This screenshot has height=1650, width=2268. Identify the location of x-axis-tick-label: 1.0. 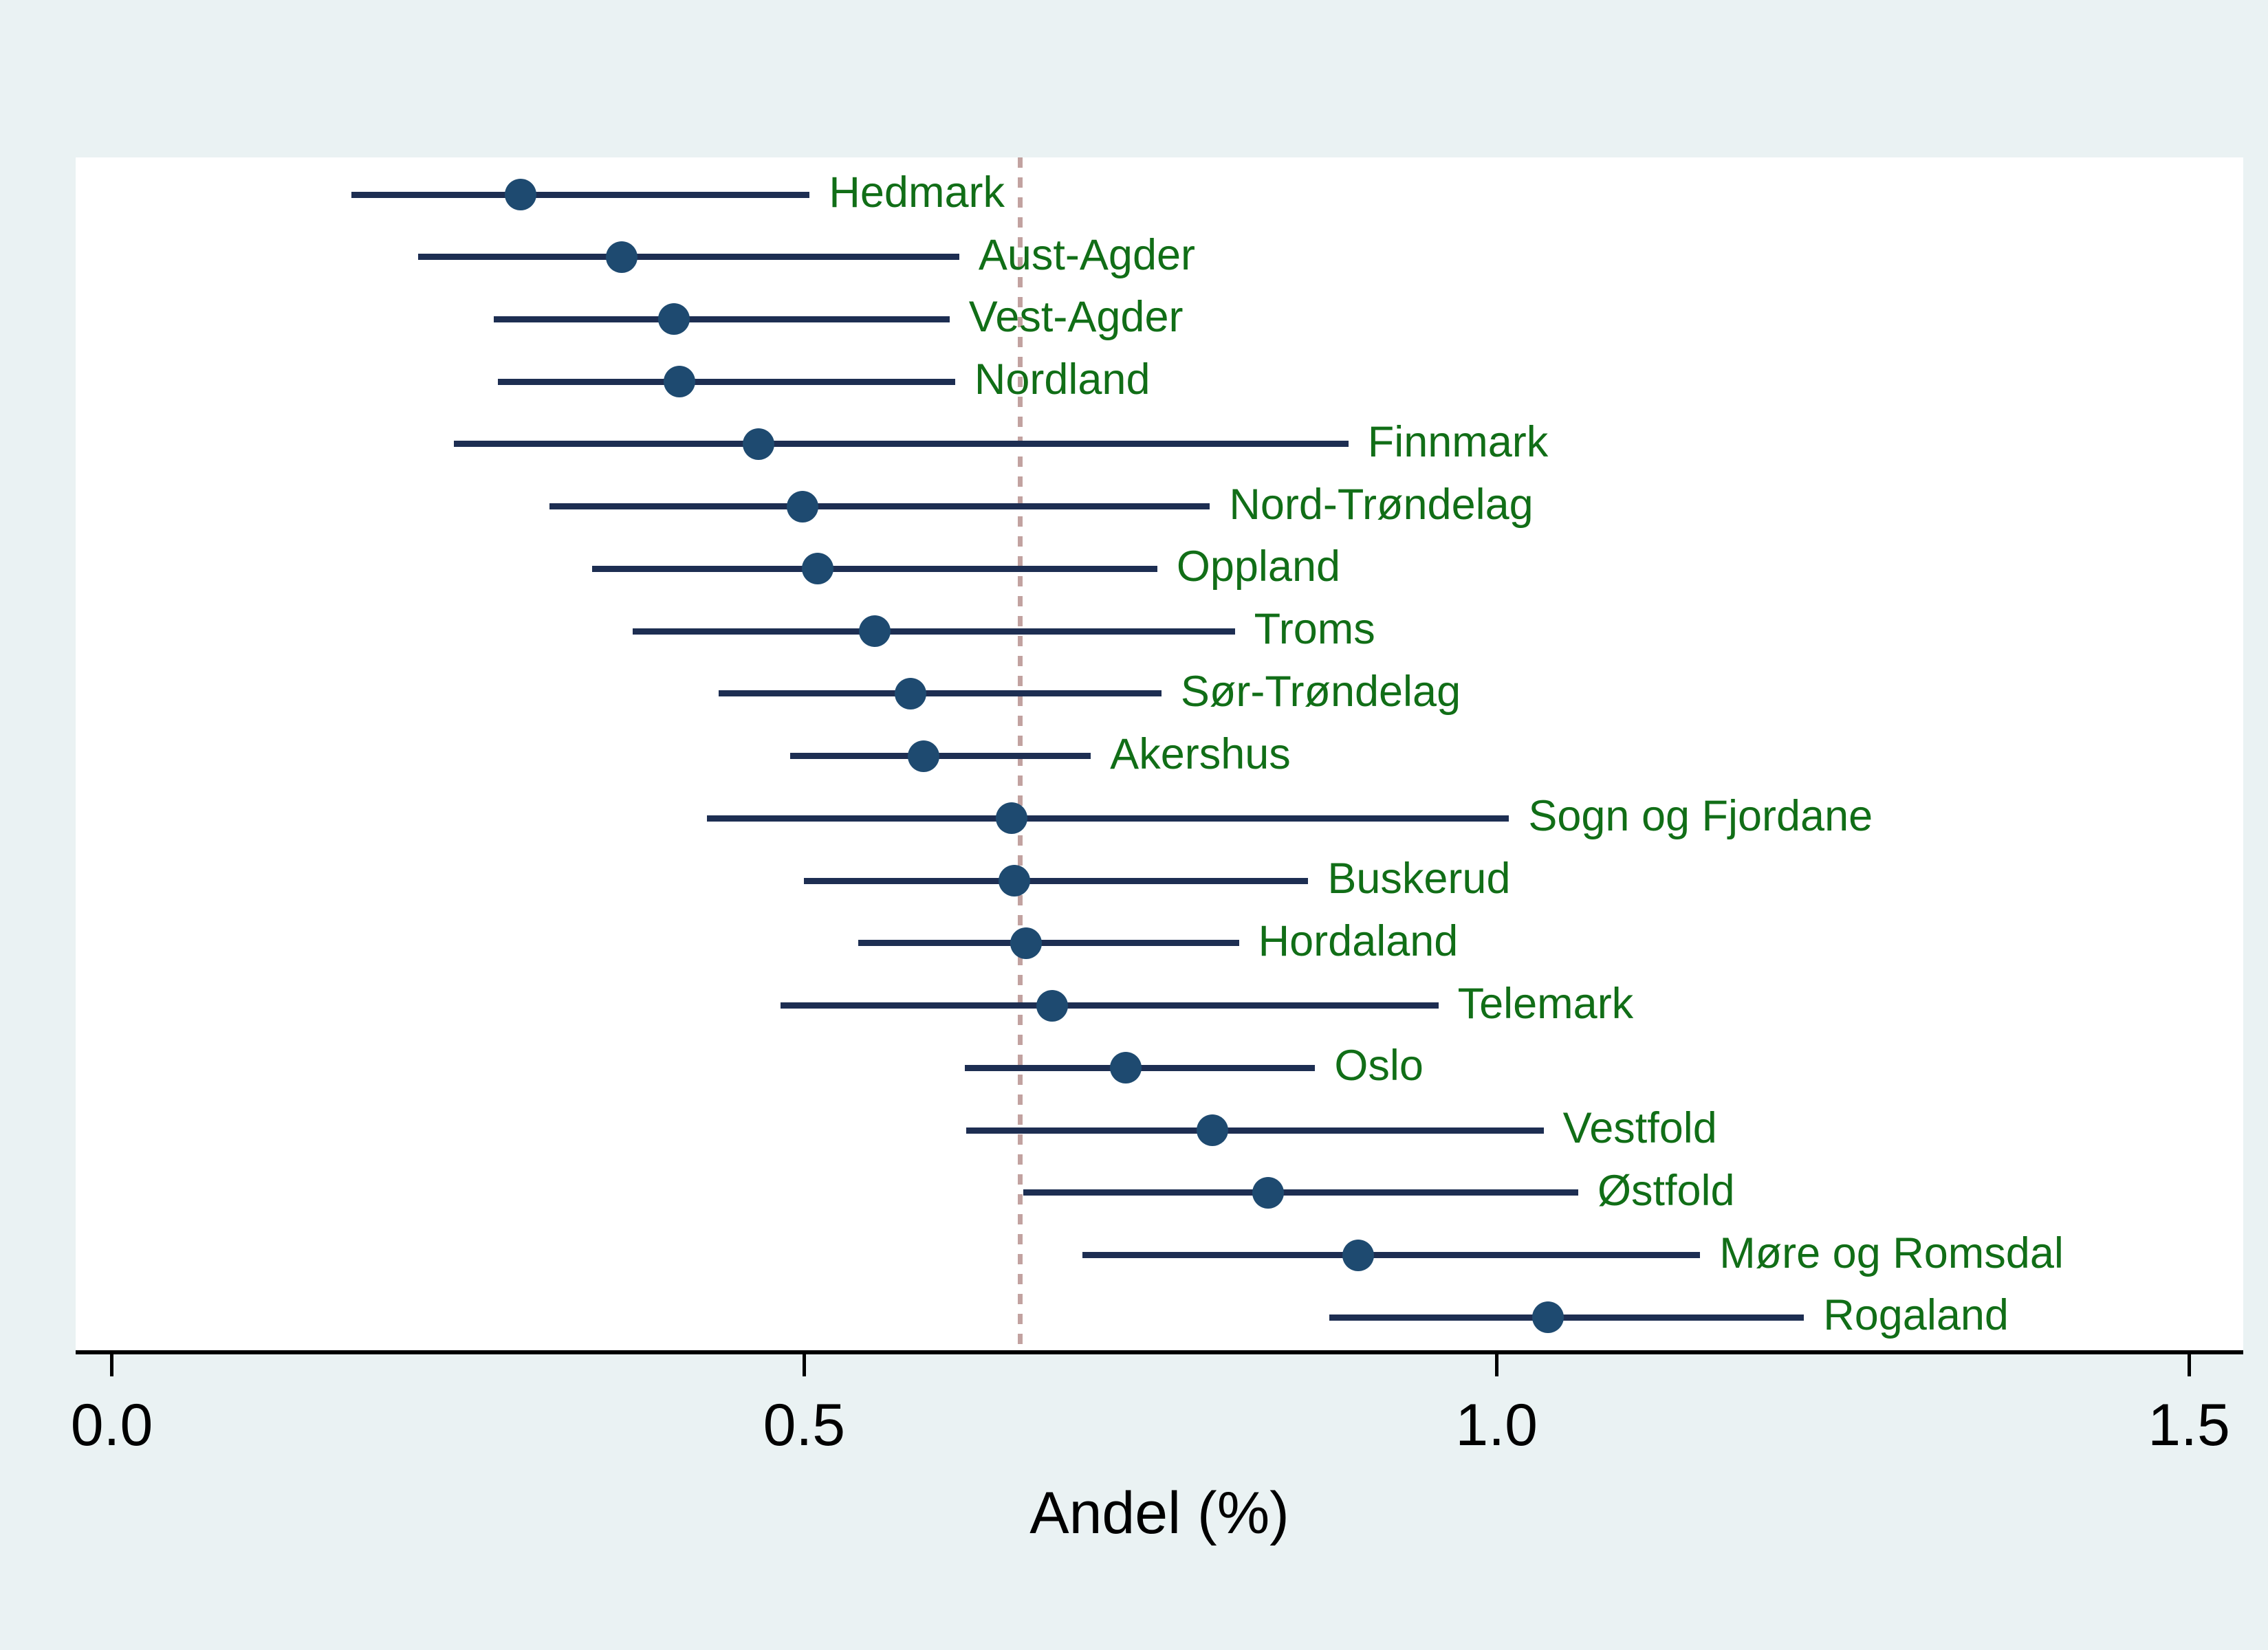
(1496, 1425).